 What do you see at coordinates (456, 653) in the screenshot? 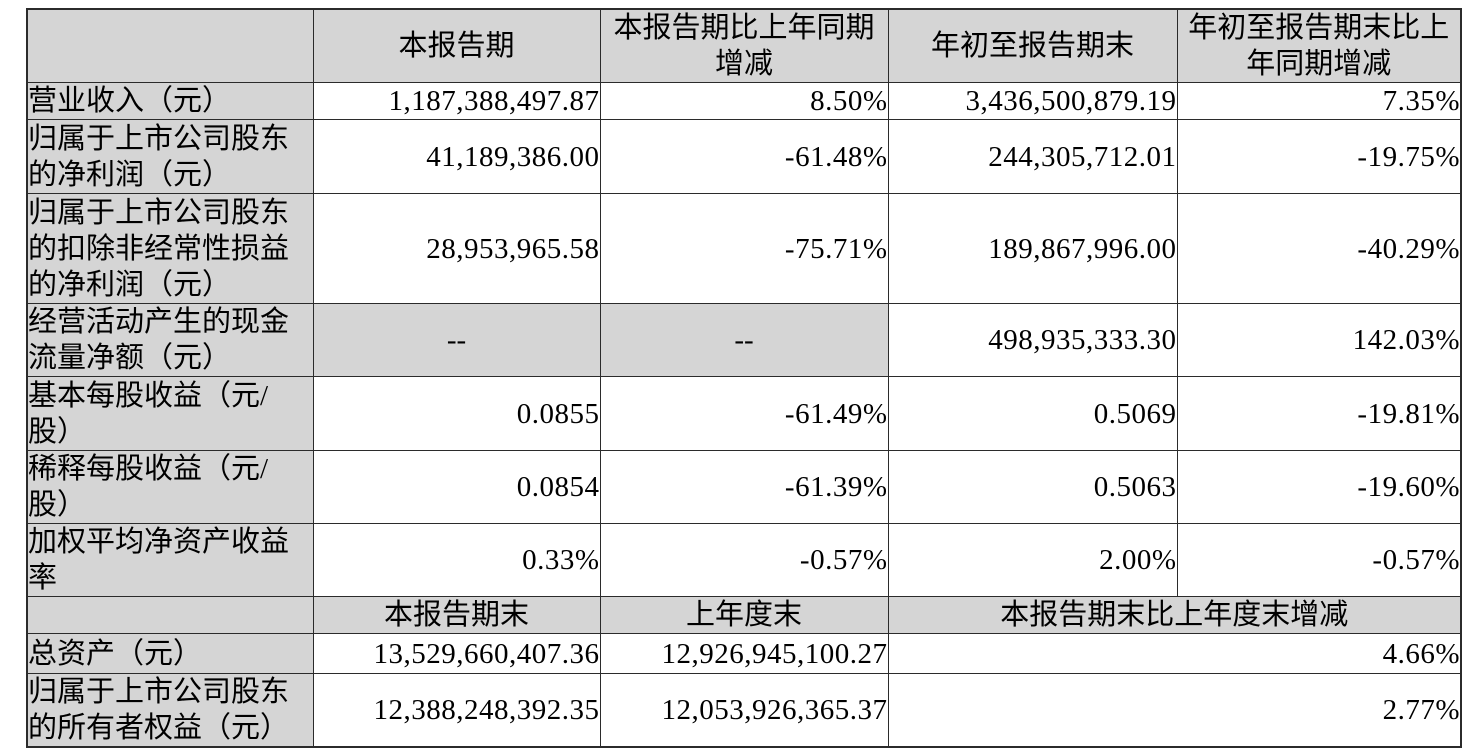
I see `cell-period-end-value: 13,529,660,407.36` at bounding box center [456, 653].